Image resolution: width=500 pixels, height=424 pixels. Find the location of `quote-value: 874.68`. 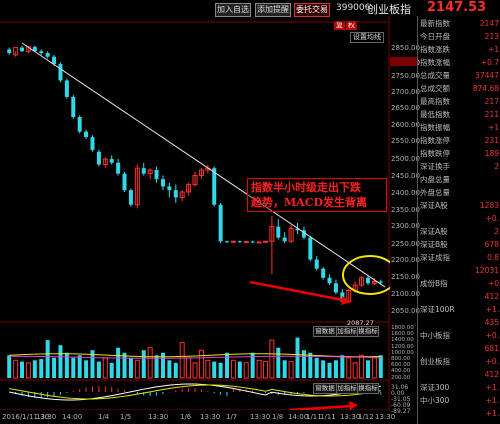

quote-value: 874.68 is located at coordinates (485, 88).